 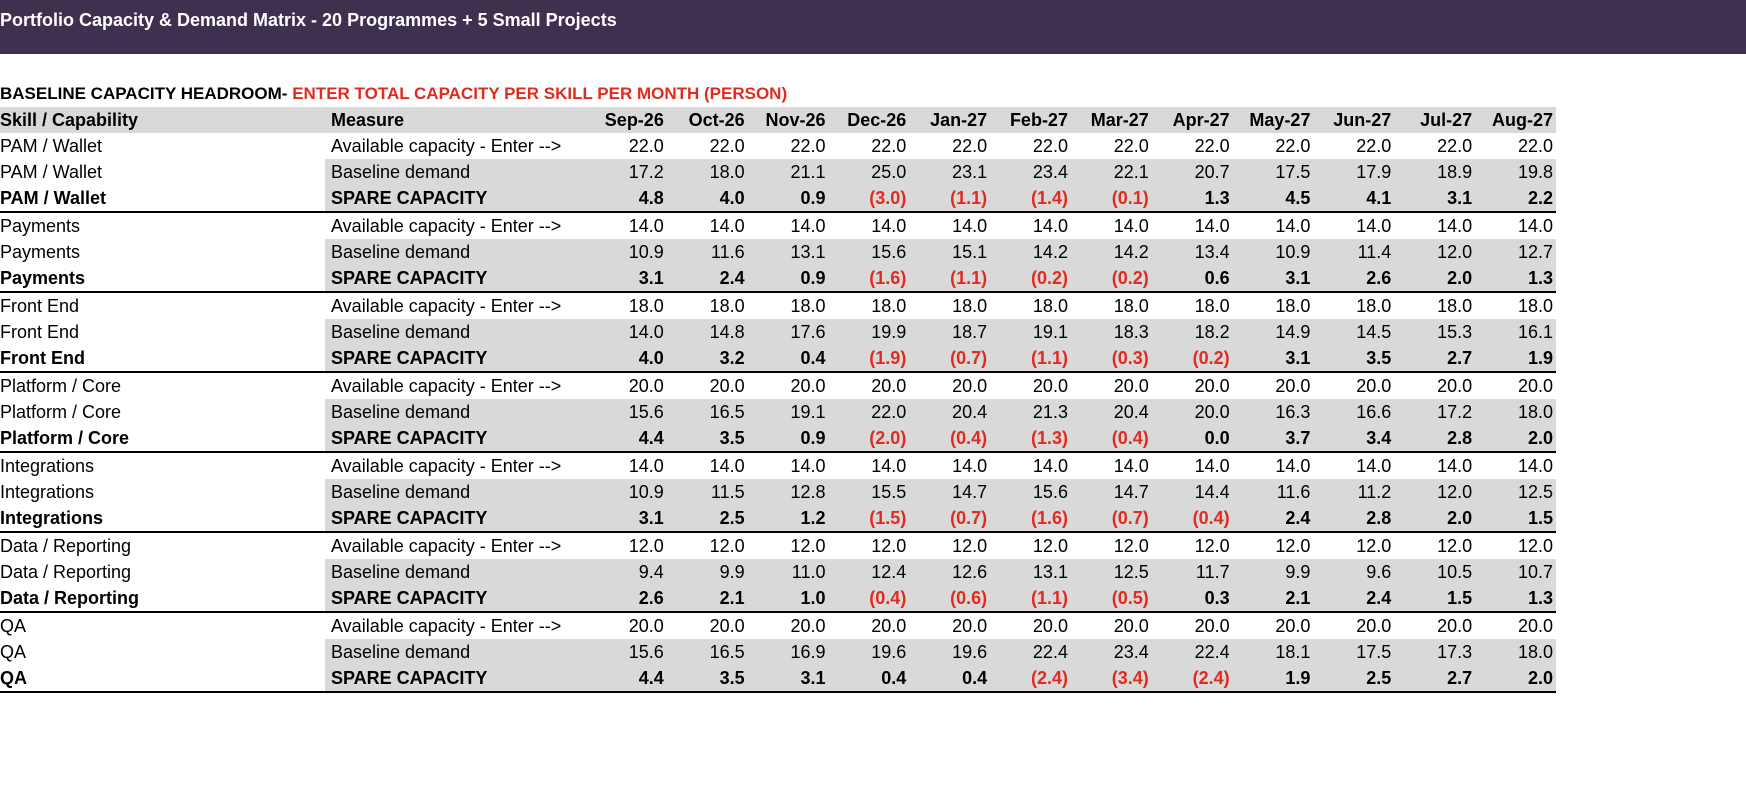 What do you see at coordinates (950, 279) in the screenshot?
I see `spare-cell: (1.1)` at bounding box center [950, 279].